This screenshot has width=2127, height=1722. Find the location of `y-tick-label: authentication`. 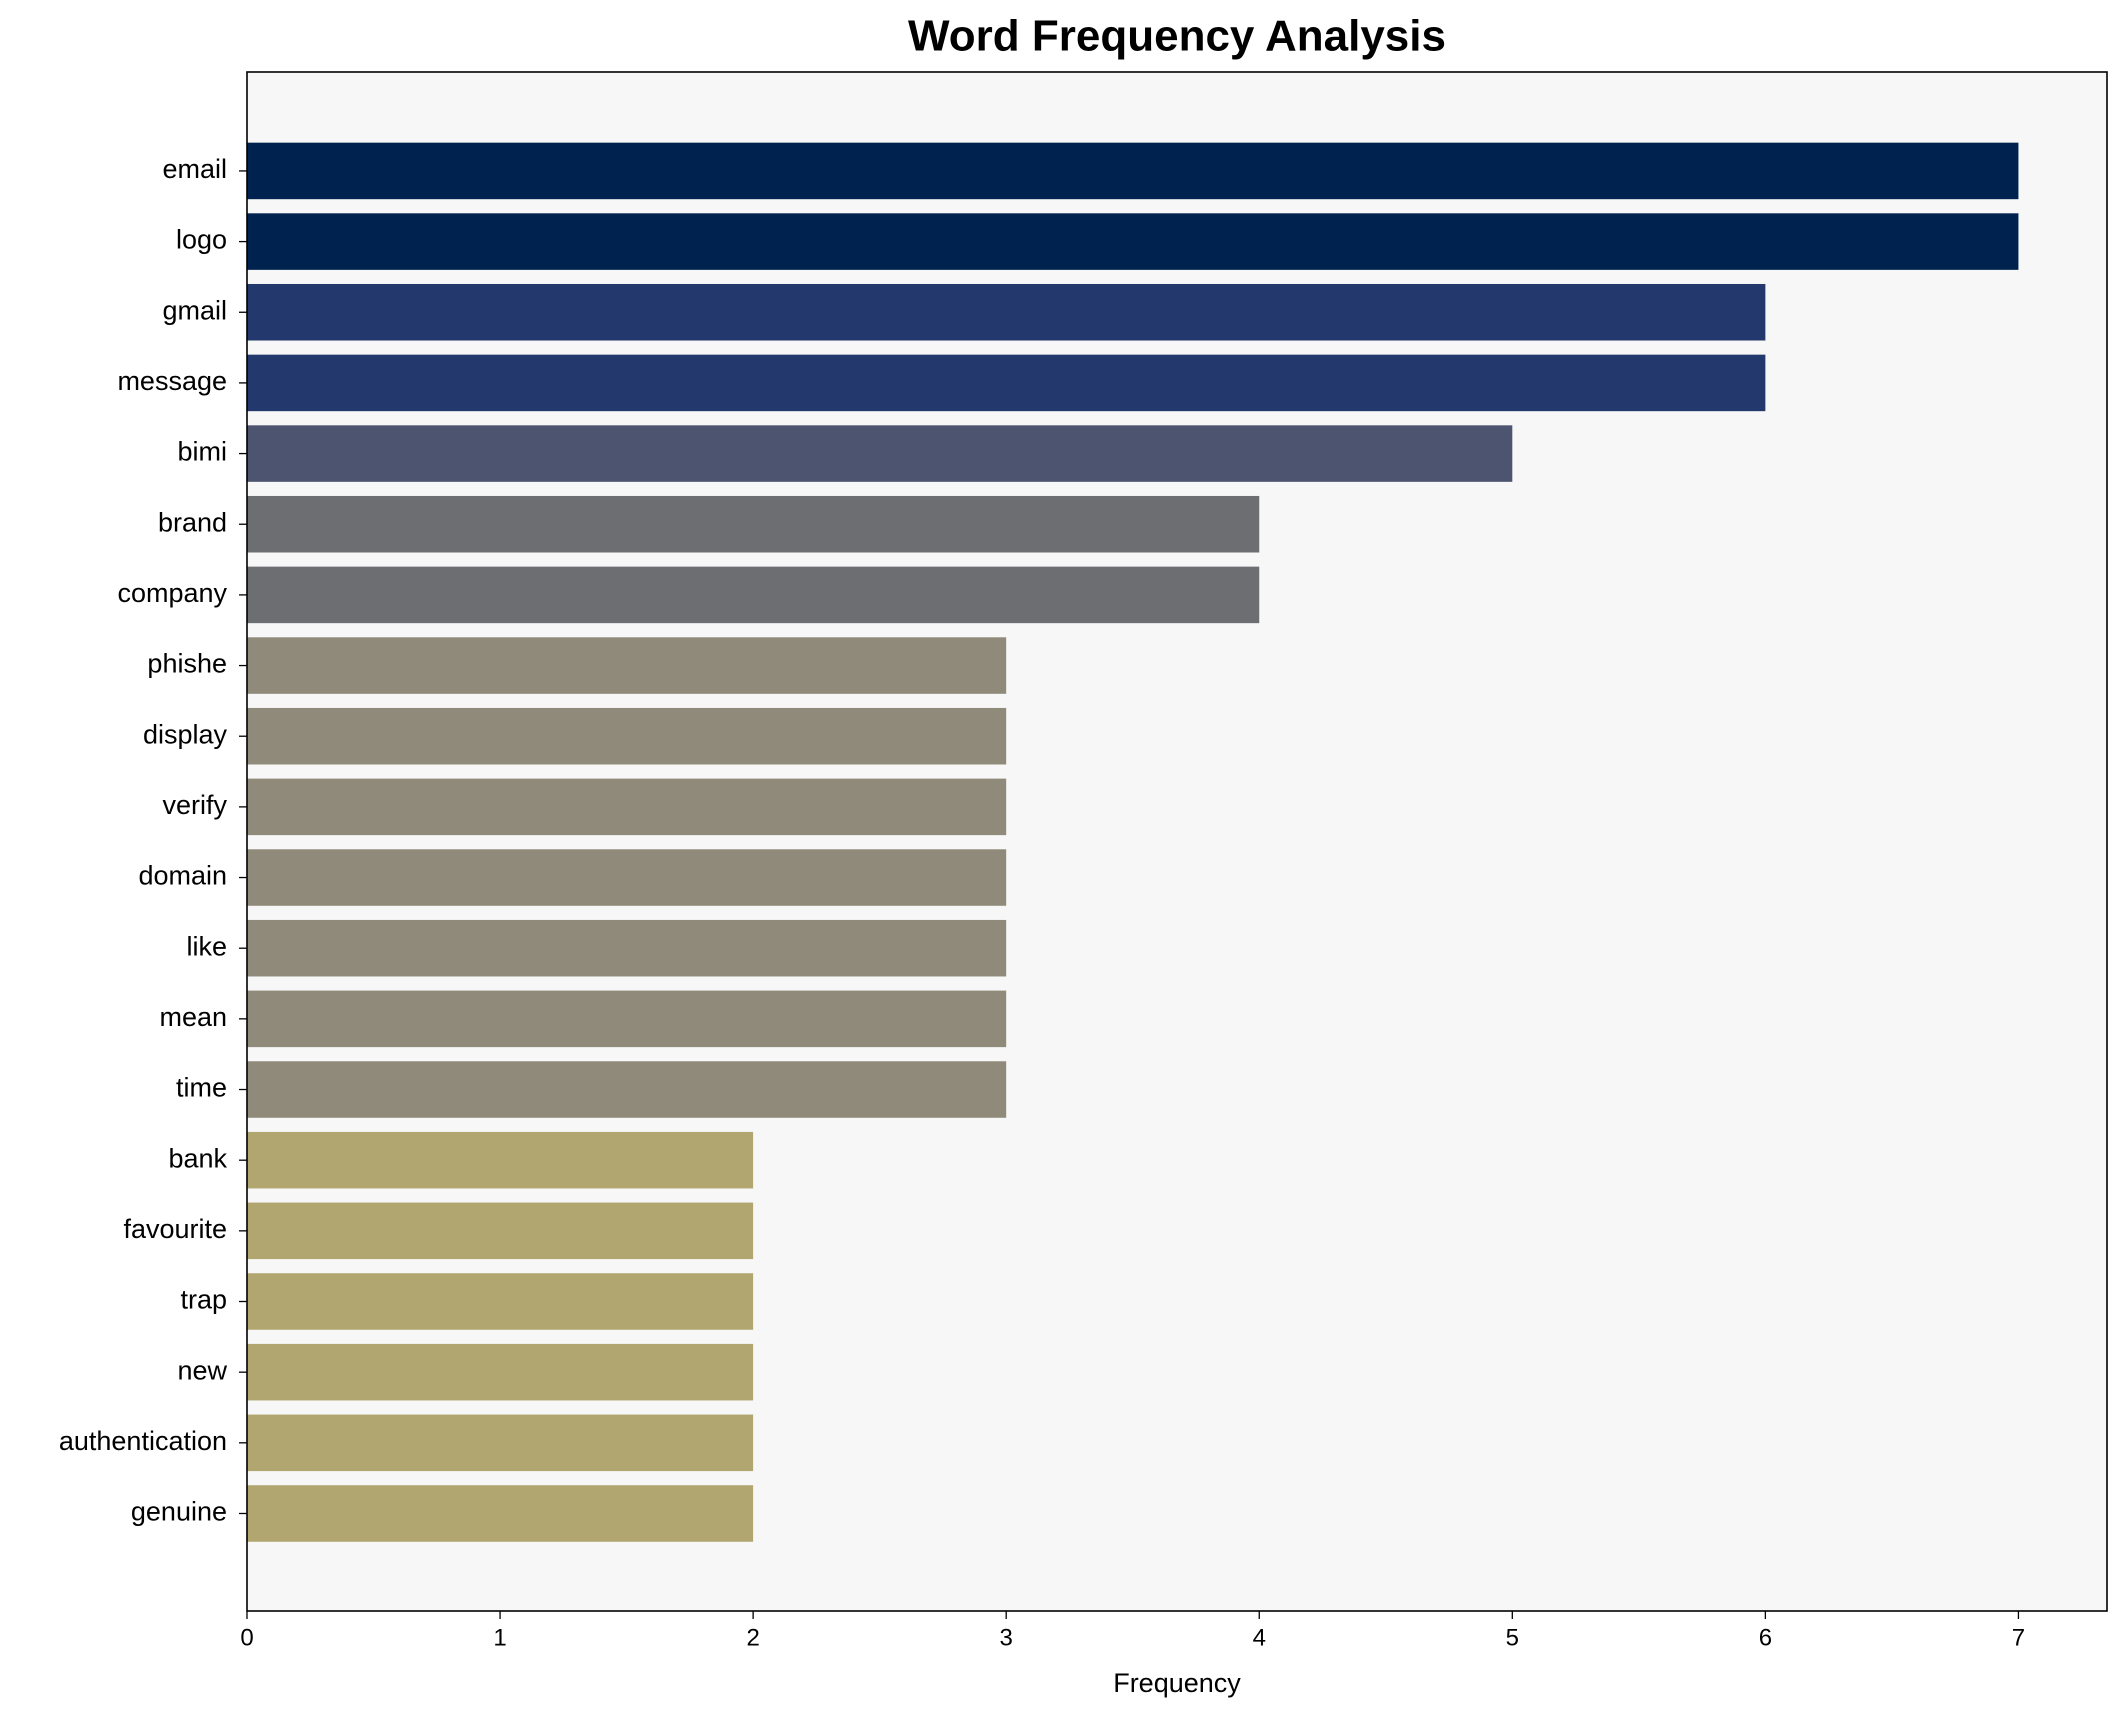

y-tick-label: authentication is located at coordinates (143, 1441).